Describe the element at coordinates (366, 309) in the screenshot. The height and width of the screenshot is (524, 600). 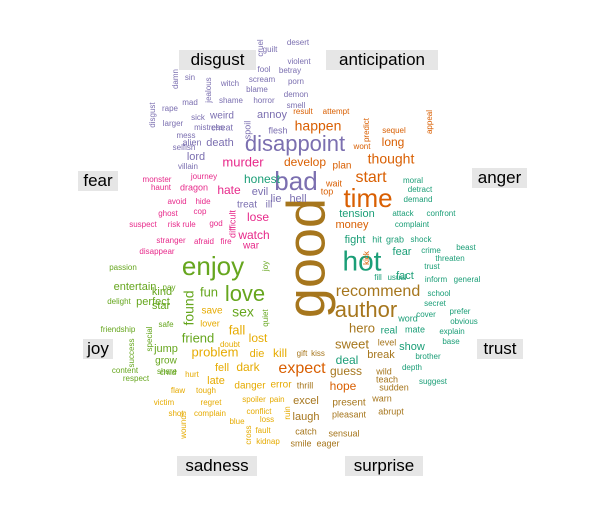
I see `word-author: author` at that location.